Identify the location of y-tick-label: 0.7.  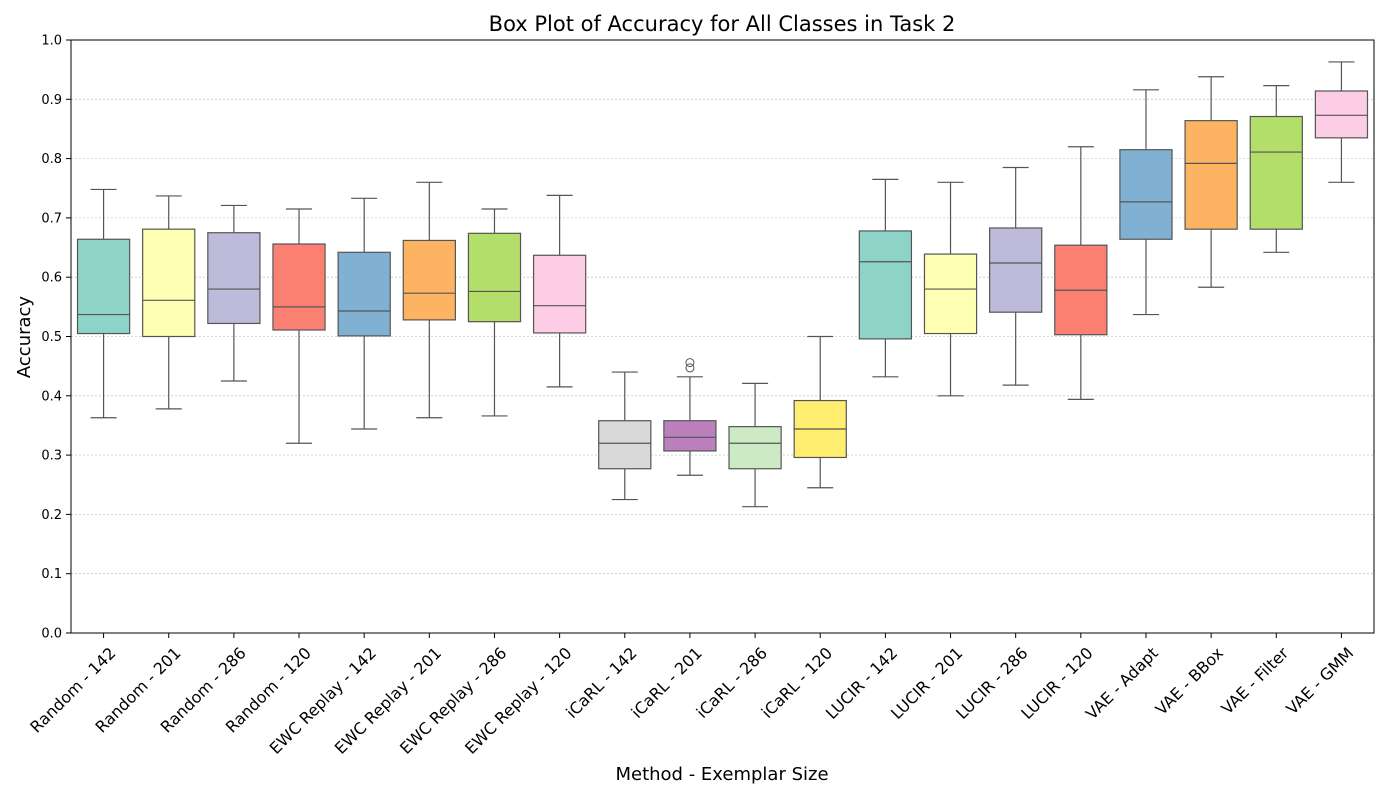
(51, 218).